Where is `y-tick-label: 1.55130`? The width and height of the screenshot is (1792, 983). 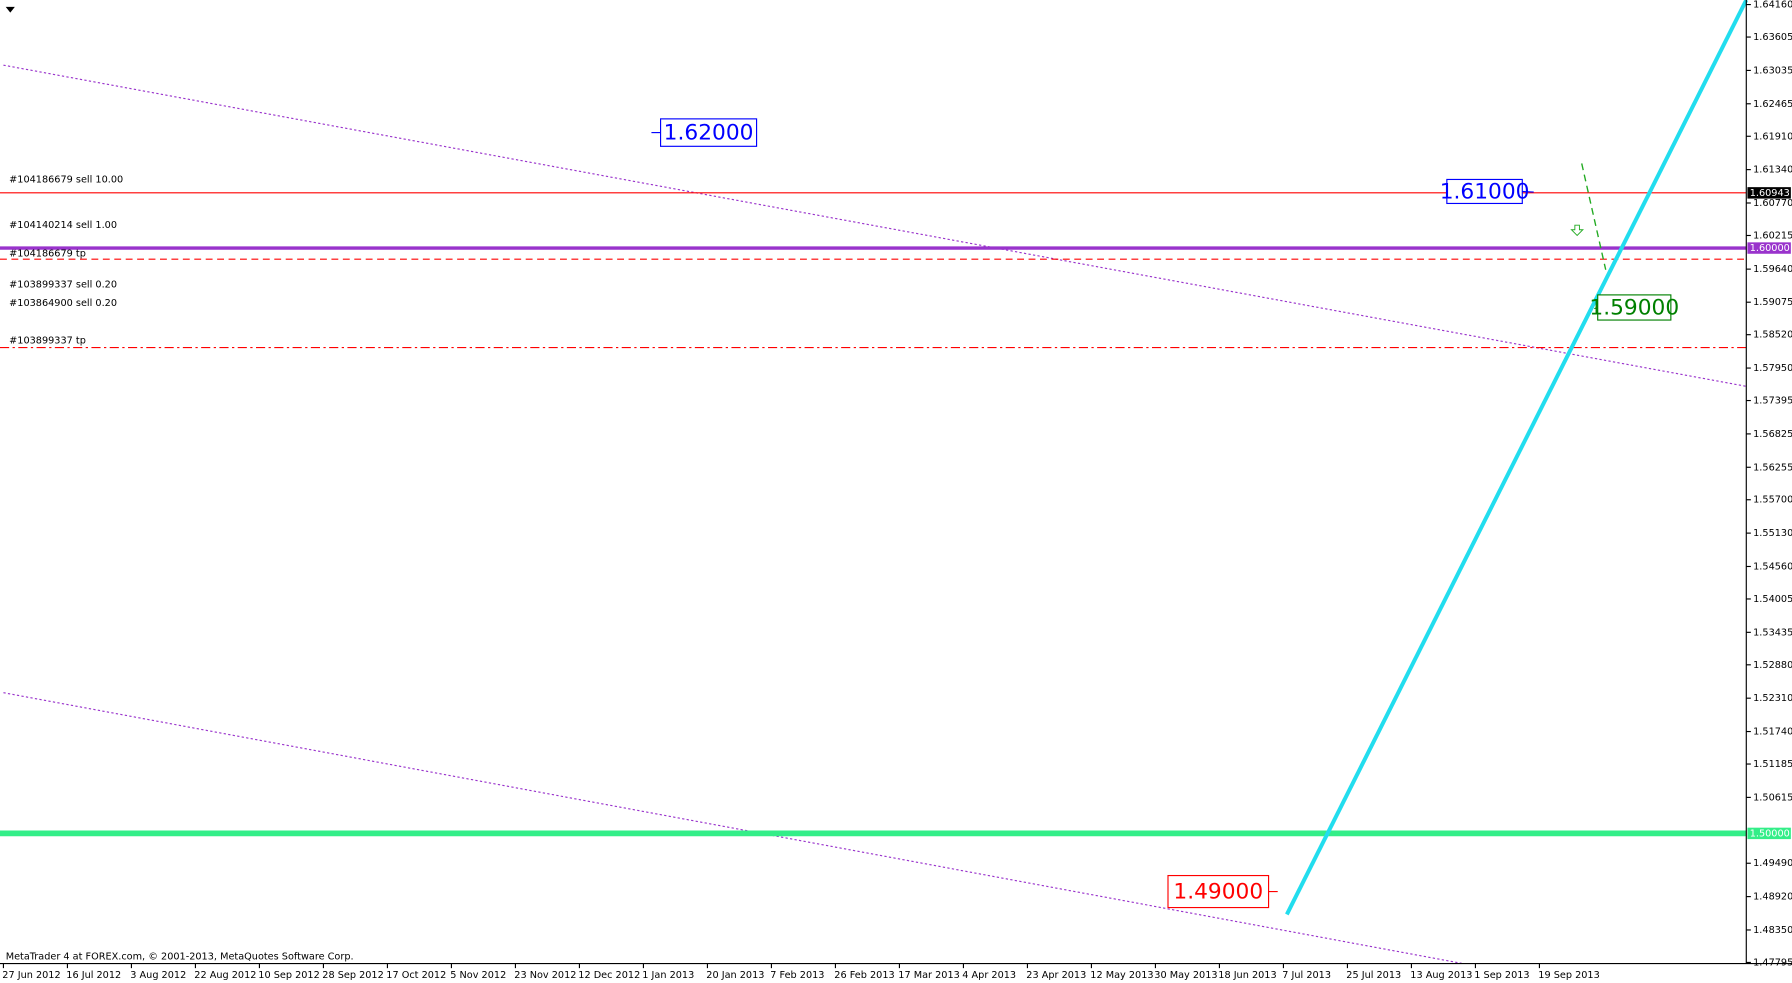 y-tick-label: 1.55130 is located at coordinates (1772, 533).